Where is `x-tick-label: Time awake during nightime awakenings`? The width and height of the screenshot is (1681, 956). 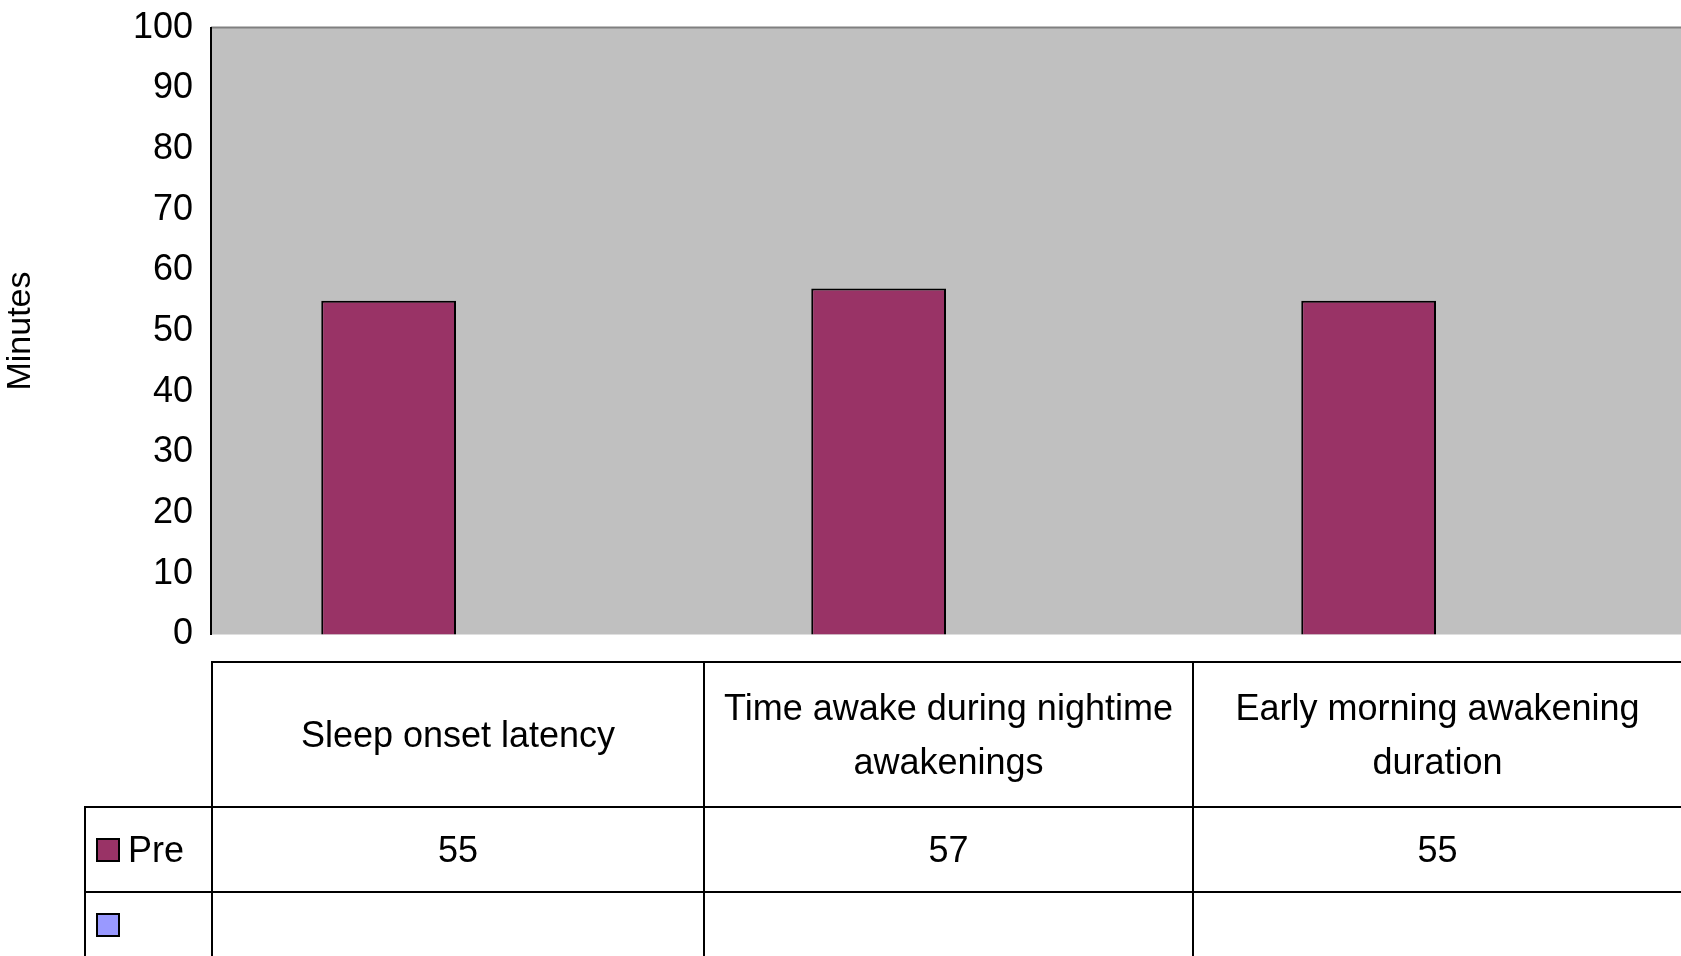
x-tick-label: Time awake during nightime awakenings is located at coordinates (948, 734).